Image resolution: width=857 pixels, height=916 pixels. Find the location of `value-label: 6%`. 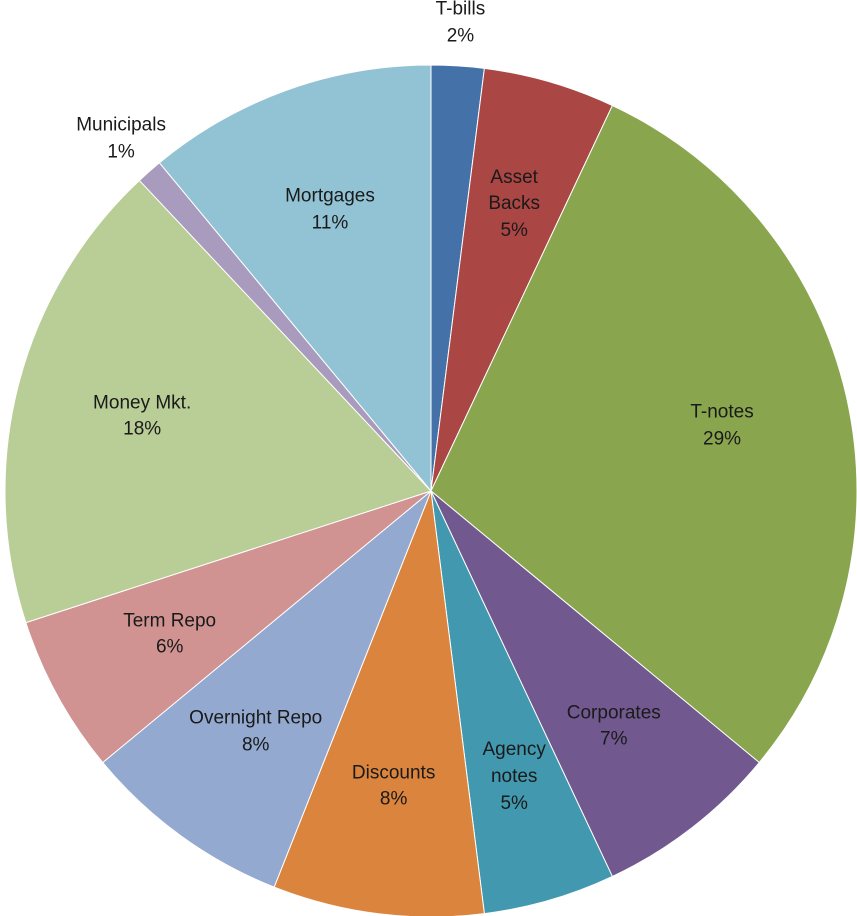

value-label: 6% is located at coordinates (169, 647).